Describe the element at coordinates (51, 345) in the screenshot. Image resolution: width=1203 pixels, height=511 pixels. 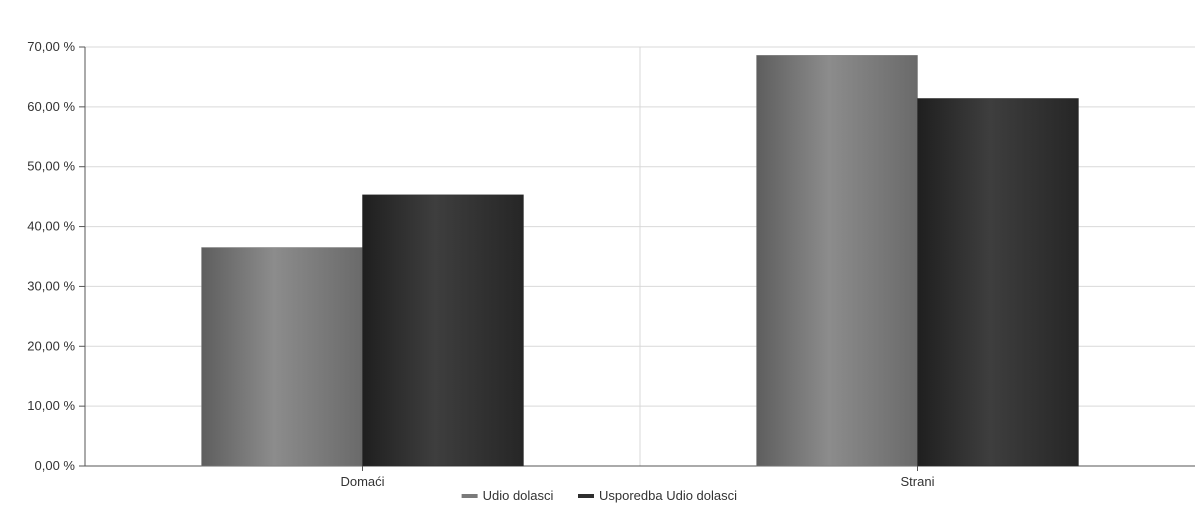
I see `y-tick-label: 20,00 %` at that location.